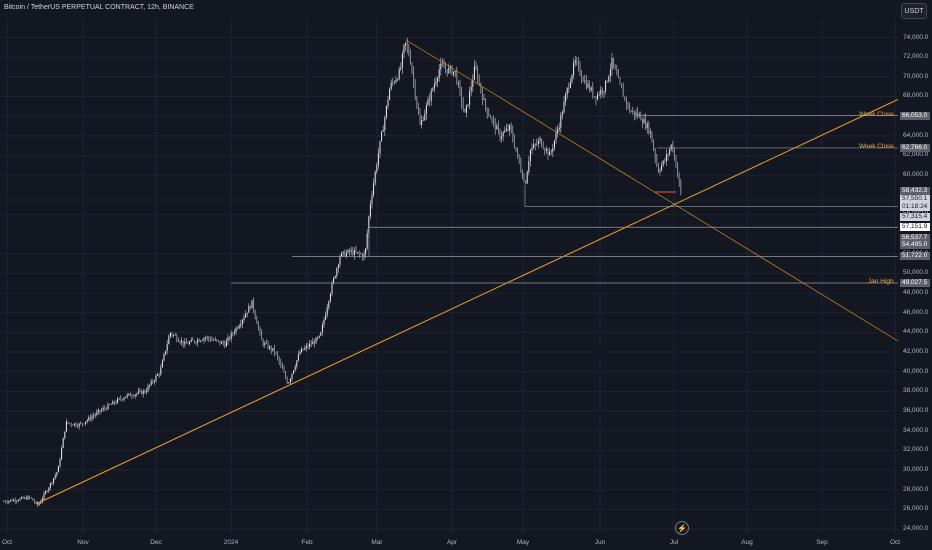 The width and height of the screenshot is (932, 550). I want to click on price-tick-label: 26,000.0, so click(916, 509).